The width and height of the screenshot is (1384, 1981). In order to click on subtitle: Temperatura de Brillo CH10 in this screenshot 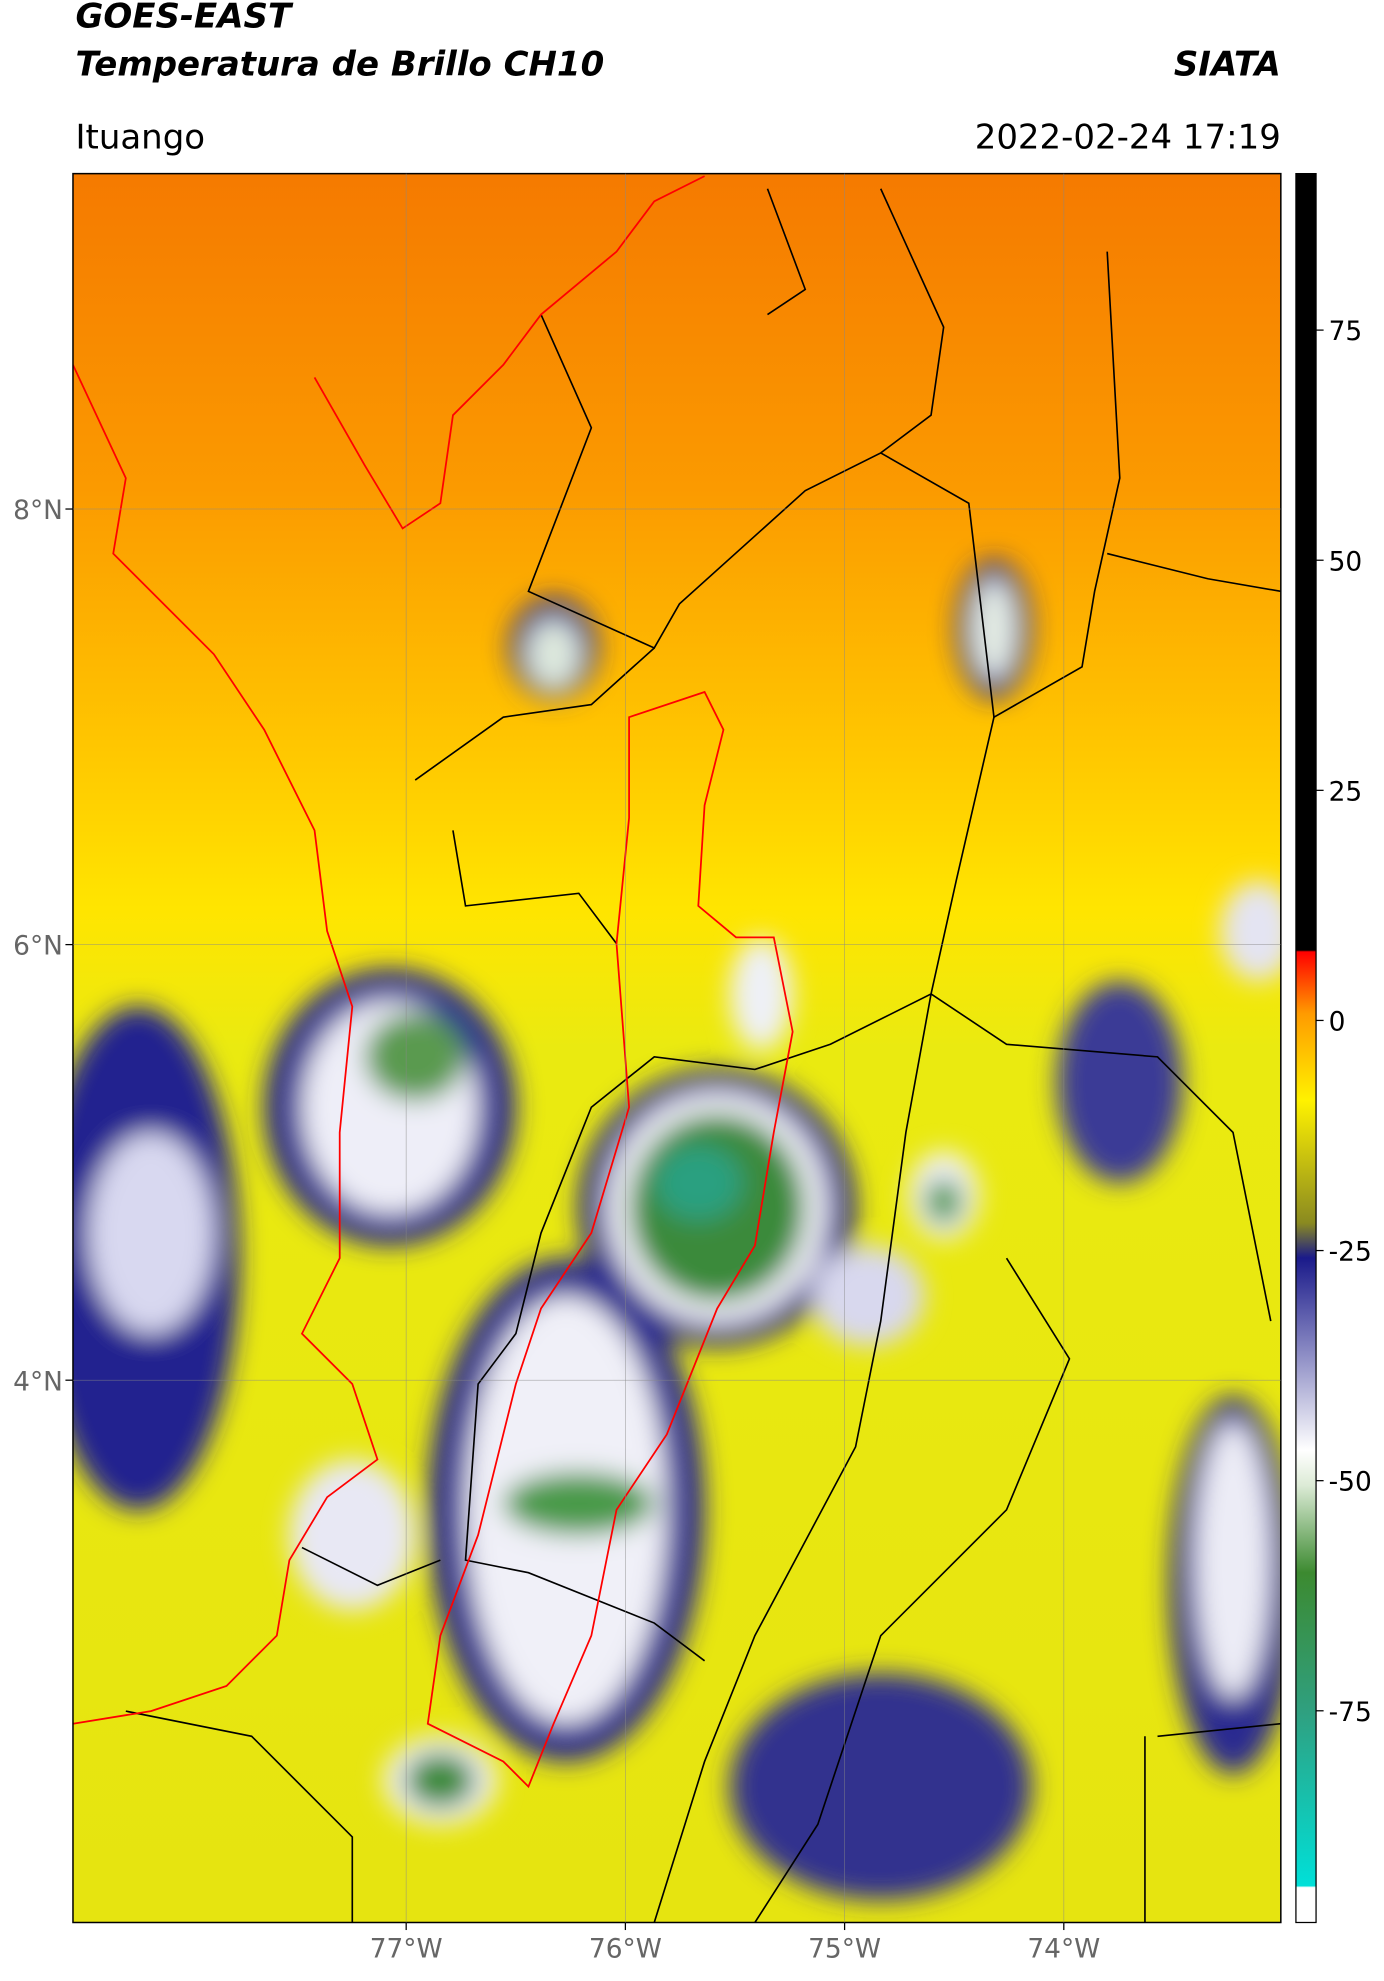, I will do `click(339, 64)`.